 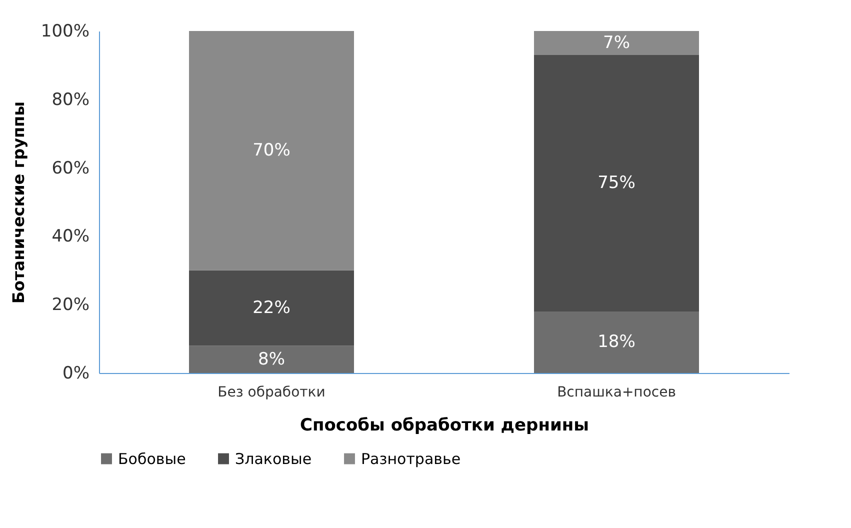 What do you see at coordinates (272, 392) in the screenshot?
I see `x-tick-label: Без обработки` at bounding box center [272, 392].